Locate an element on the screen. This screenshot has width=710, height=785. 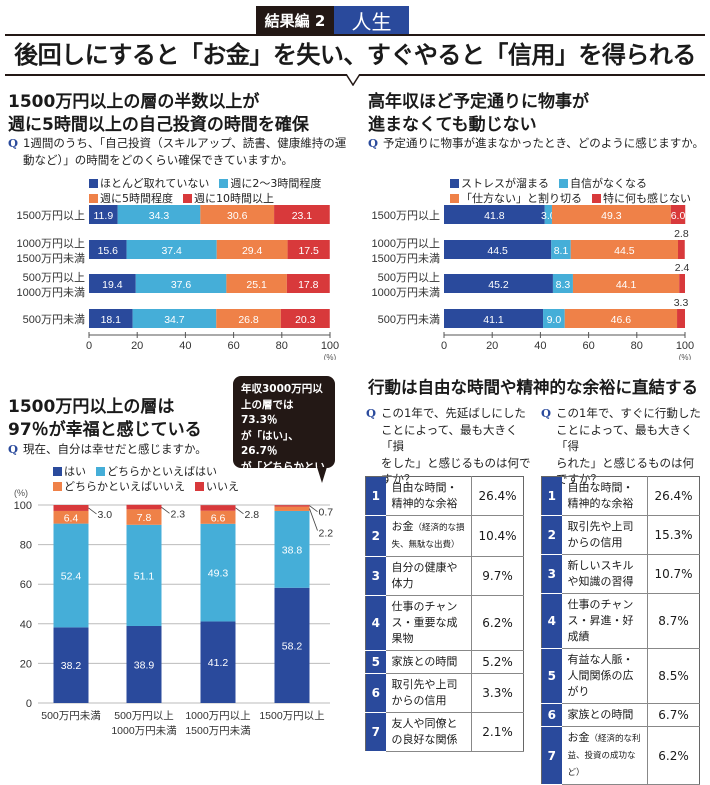
rank-label: 取引先や上司からの信用 is located at coordinates (428, 693).